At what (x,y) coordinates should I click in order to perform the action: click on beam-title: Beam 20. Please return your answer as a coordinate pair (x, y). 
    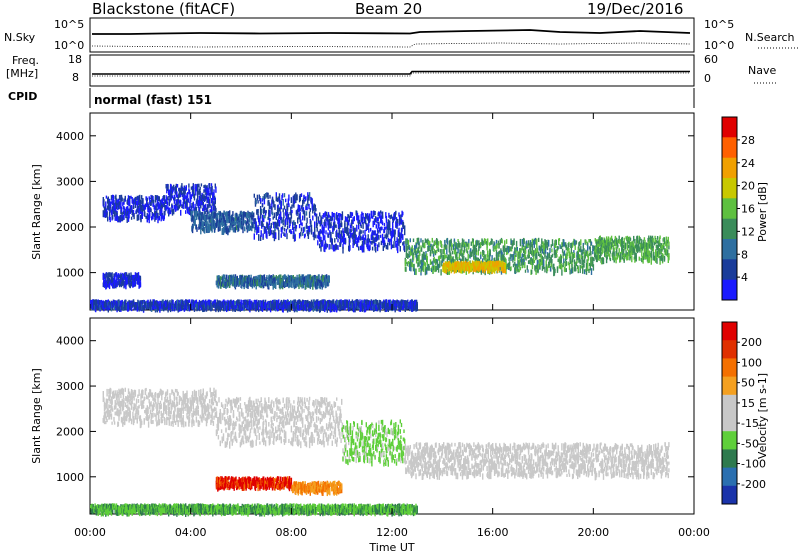
    Looking at the image, I should click on (388, 9).